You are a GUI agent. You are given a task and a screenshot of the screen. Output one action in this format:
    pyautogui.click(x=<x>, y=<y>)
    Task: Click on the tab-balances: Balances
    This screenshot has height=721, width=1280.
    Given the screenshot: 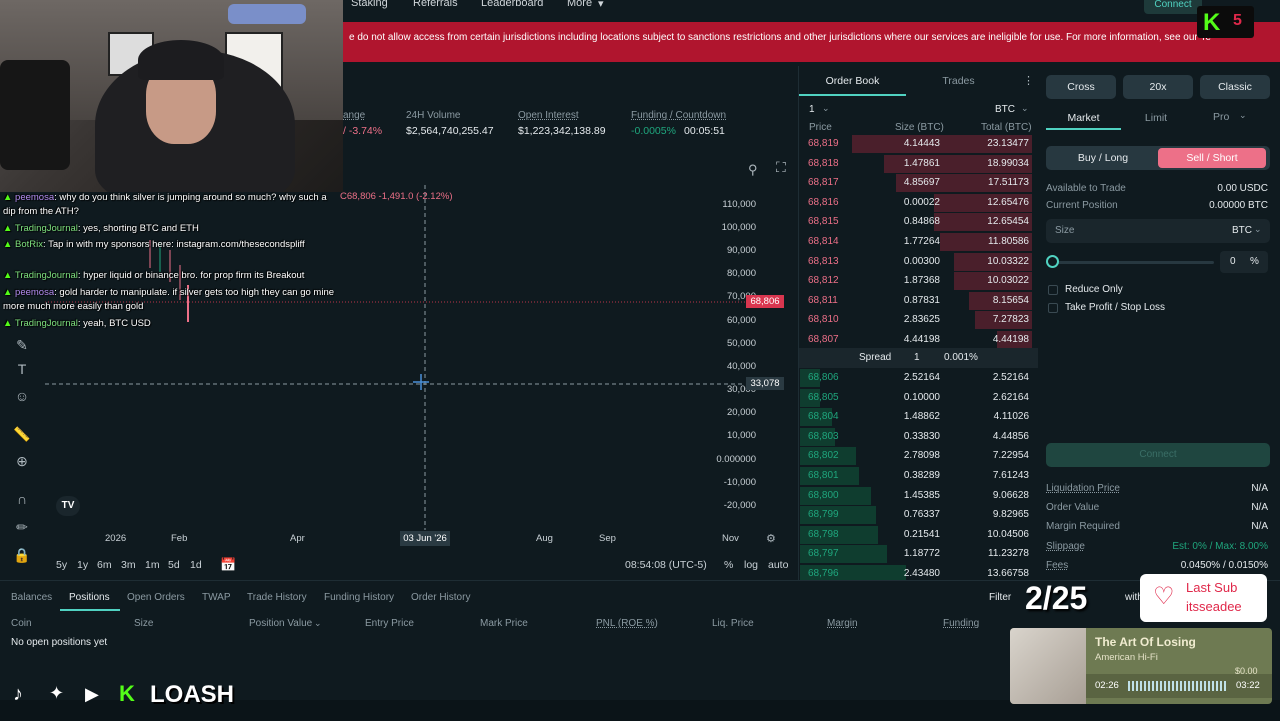 What is the action you would take?
    pyautogui.click(x=32, y=597)
    